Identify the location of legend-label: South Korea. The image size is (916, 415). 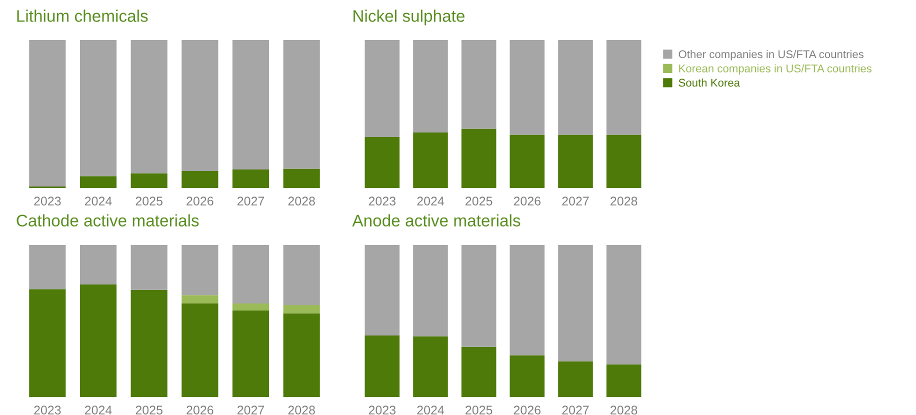
(709, 82).